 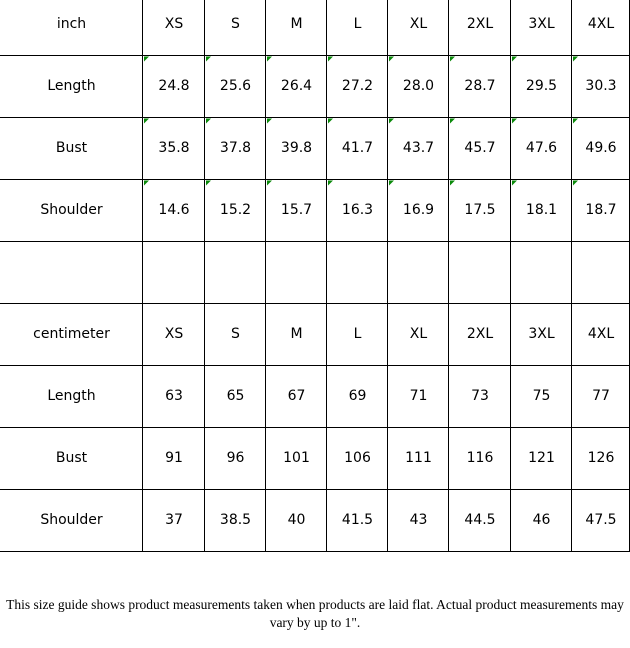 I want to click on cell: 91, so click(x=174, y=458).